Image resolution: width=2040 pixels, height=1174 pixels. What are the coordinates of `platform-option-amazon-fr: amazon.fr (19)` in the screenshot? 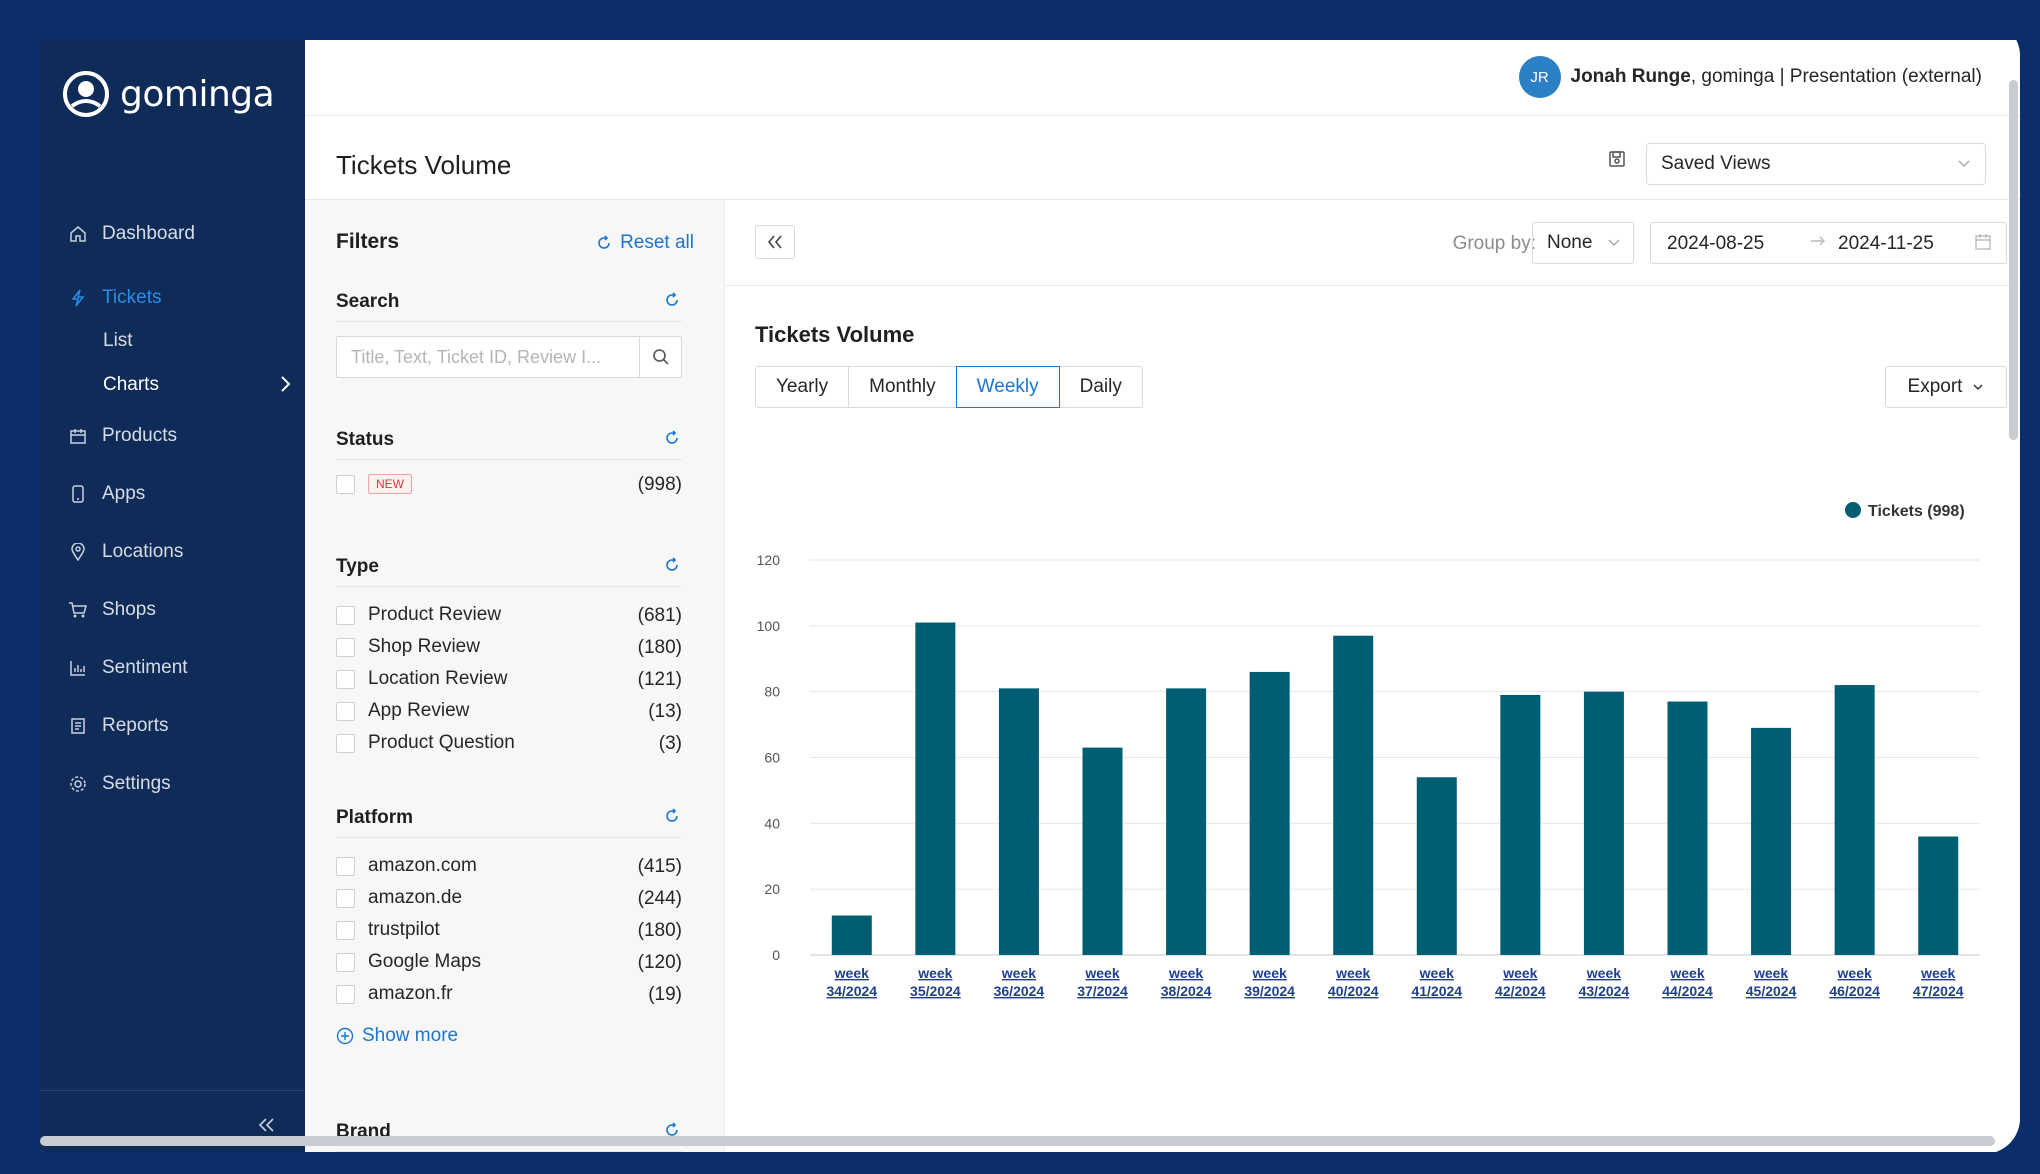 It's located at (509, 994).